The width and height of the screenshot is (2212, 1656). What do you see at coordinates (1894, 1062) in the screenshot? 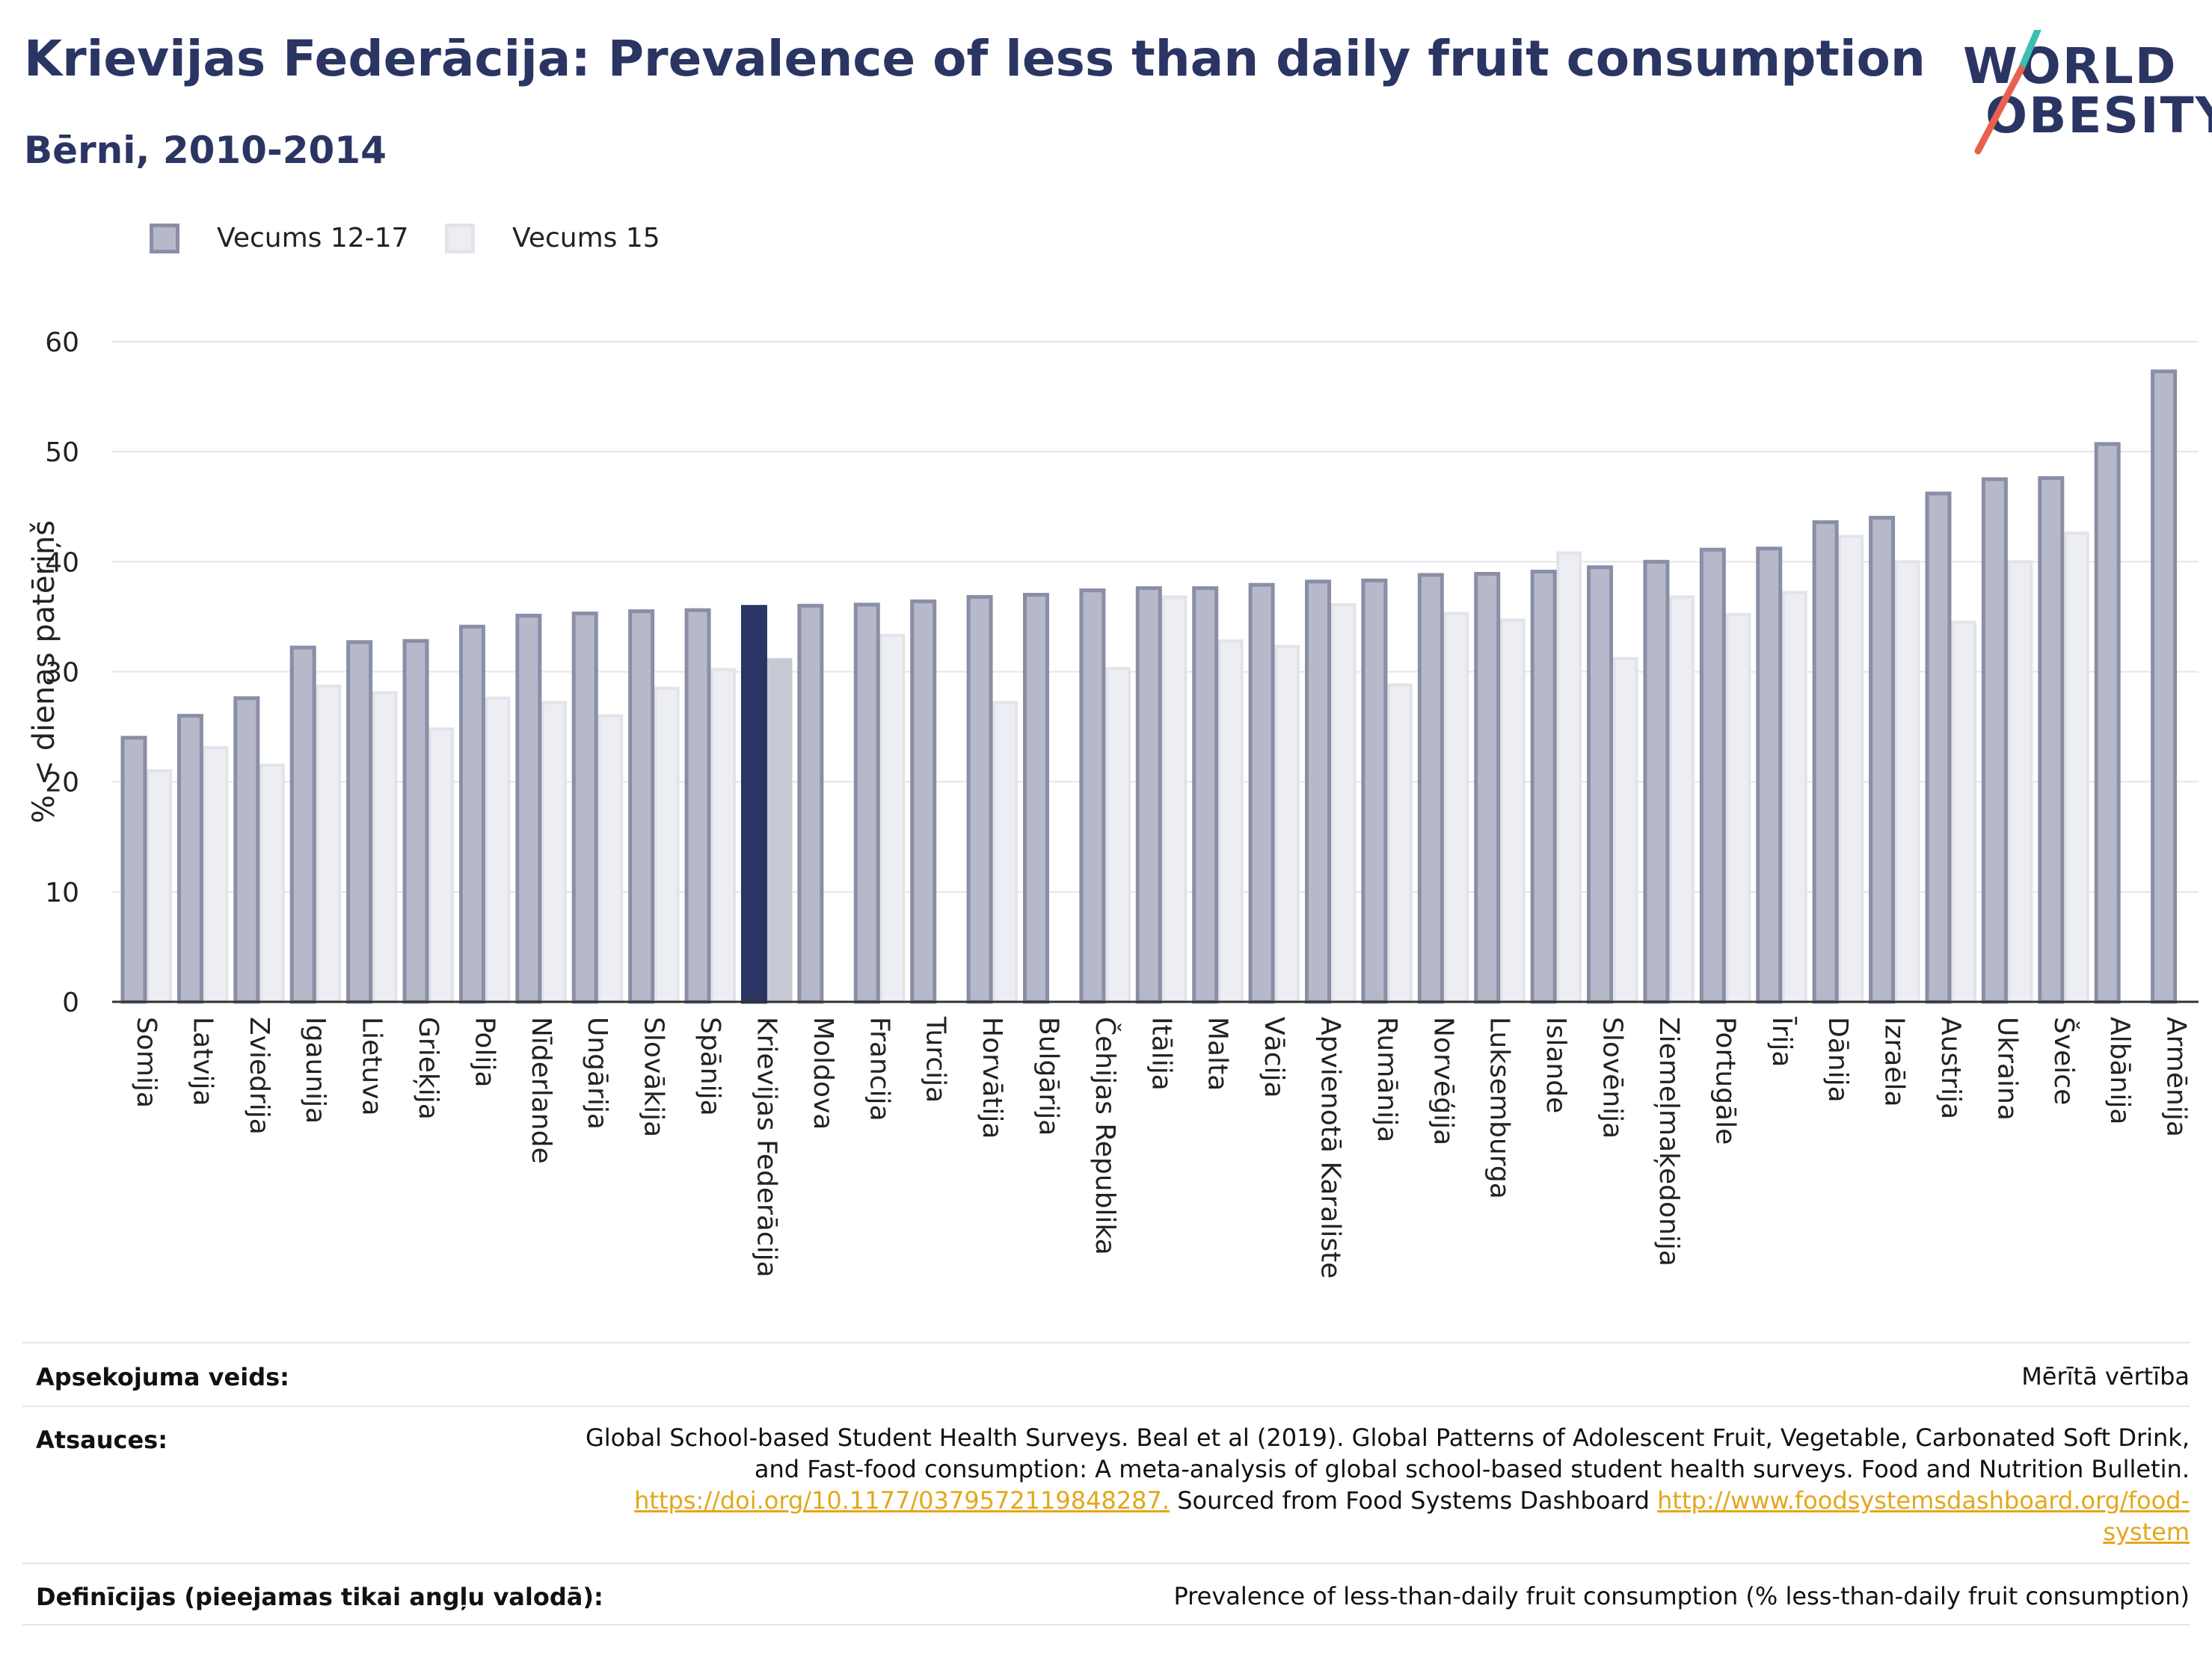
I see `x-tick-label: Izraēla` at bounding box center [1894, 1062].